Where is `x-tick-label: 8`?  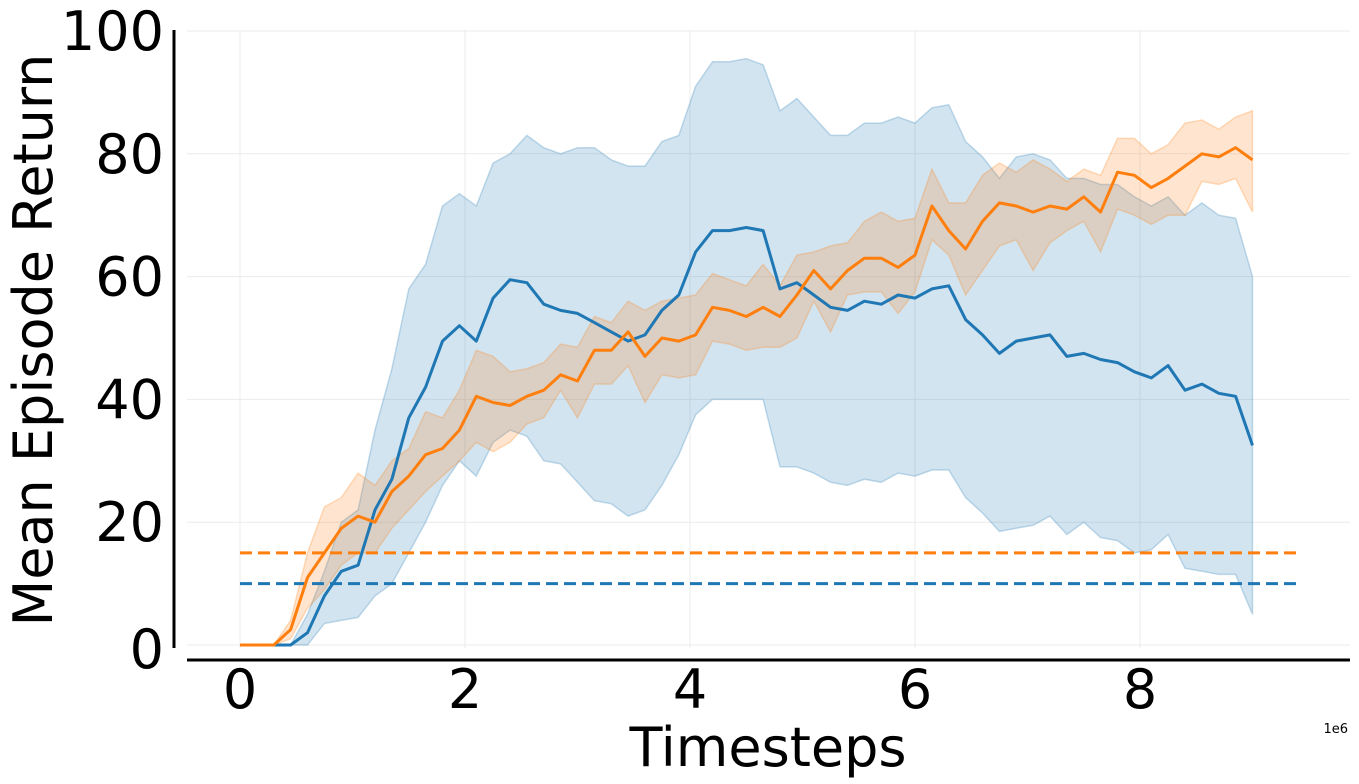 x-tick-label: 8 is located at coordinates (1140, 689).